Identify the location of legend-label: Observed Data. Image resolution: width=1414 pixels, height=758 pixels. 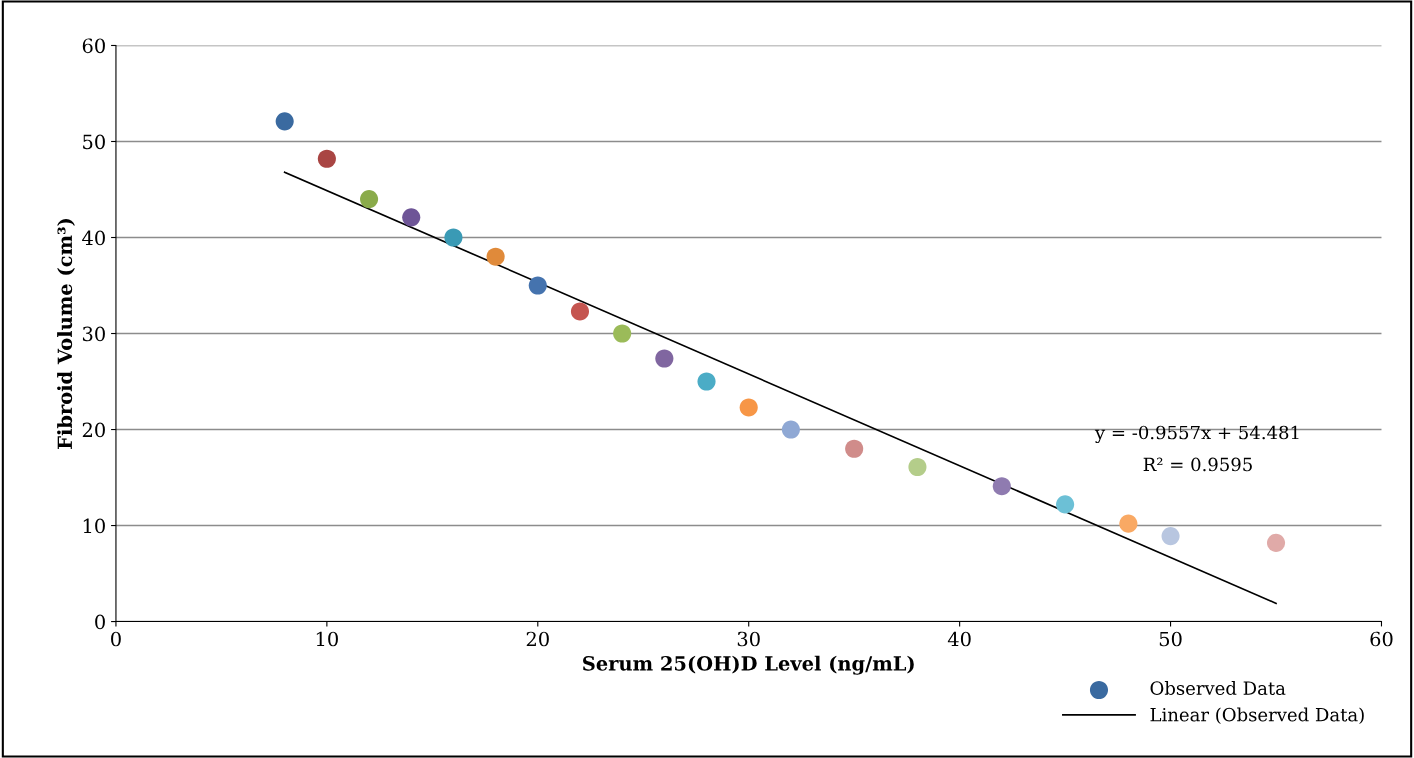
(1218, 688).